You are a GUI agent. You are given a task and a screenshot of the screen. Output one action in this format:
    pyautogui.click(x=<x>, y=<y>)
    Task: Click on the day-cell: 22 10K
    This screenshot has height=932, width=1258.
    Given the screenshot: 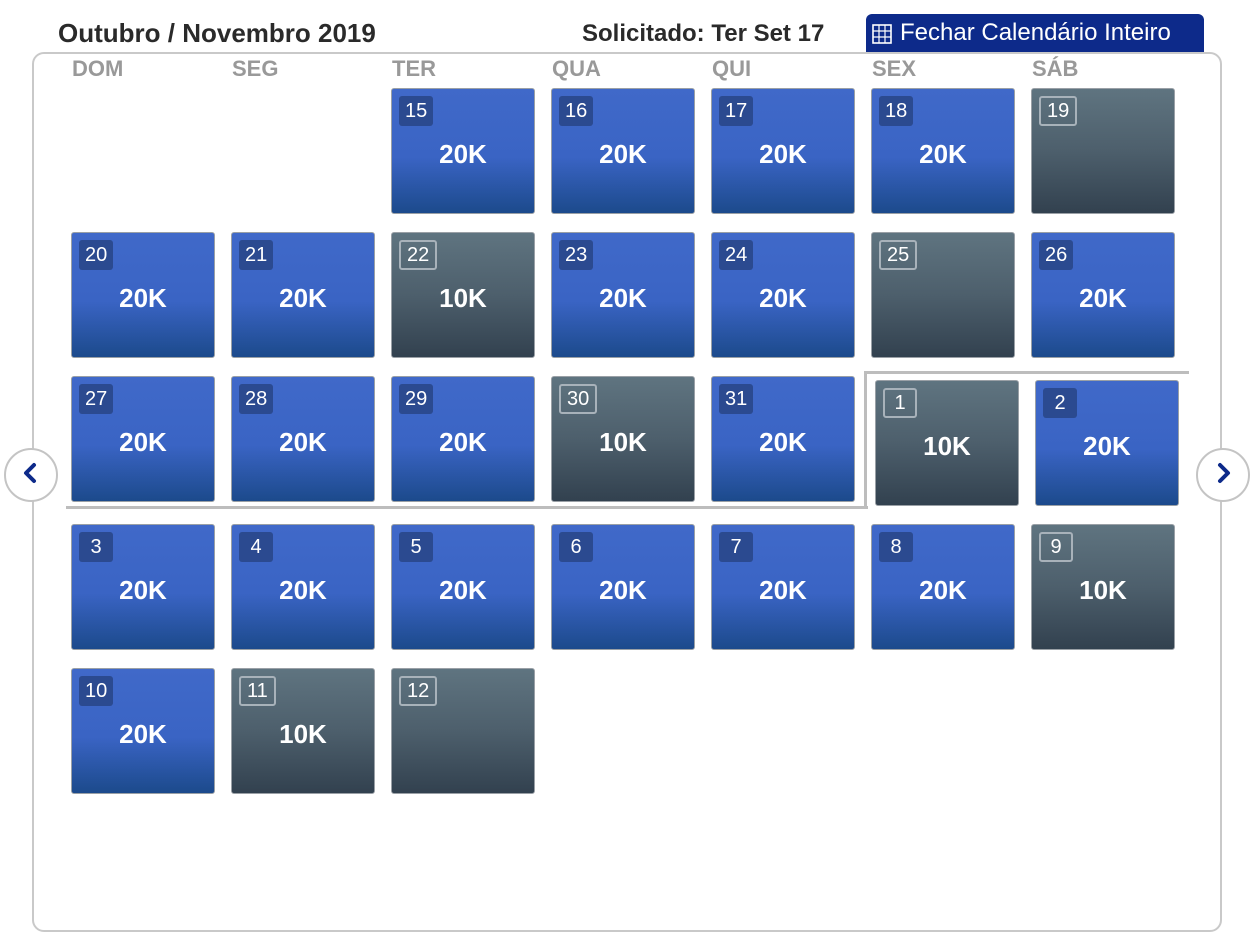 What is the action you would take?
    pyautogui.click(x=463, y=295)
    